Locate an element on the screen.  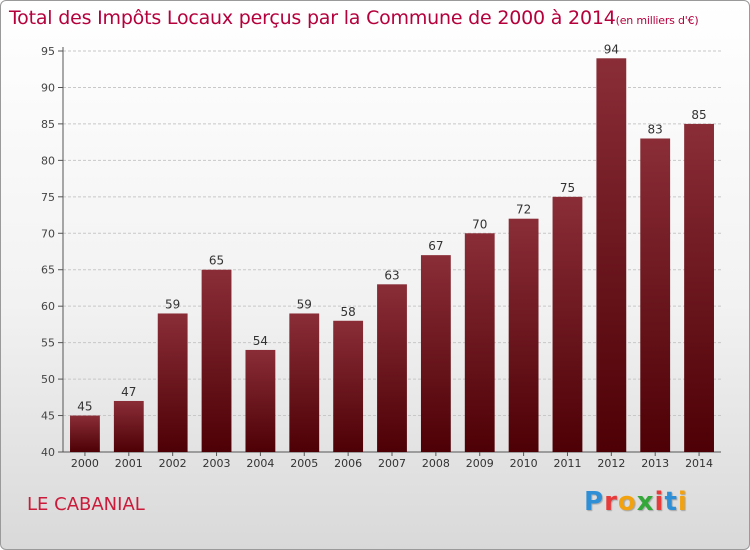
bar-2000 is located at coordinates (85, 433).